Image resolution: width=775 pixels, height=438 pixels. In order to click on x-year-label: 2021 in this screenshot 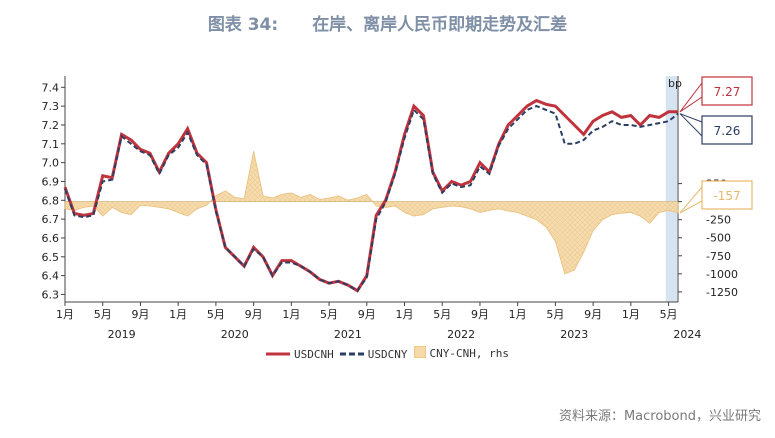, I will do `click(348, 334)`.